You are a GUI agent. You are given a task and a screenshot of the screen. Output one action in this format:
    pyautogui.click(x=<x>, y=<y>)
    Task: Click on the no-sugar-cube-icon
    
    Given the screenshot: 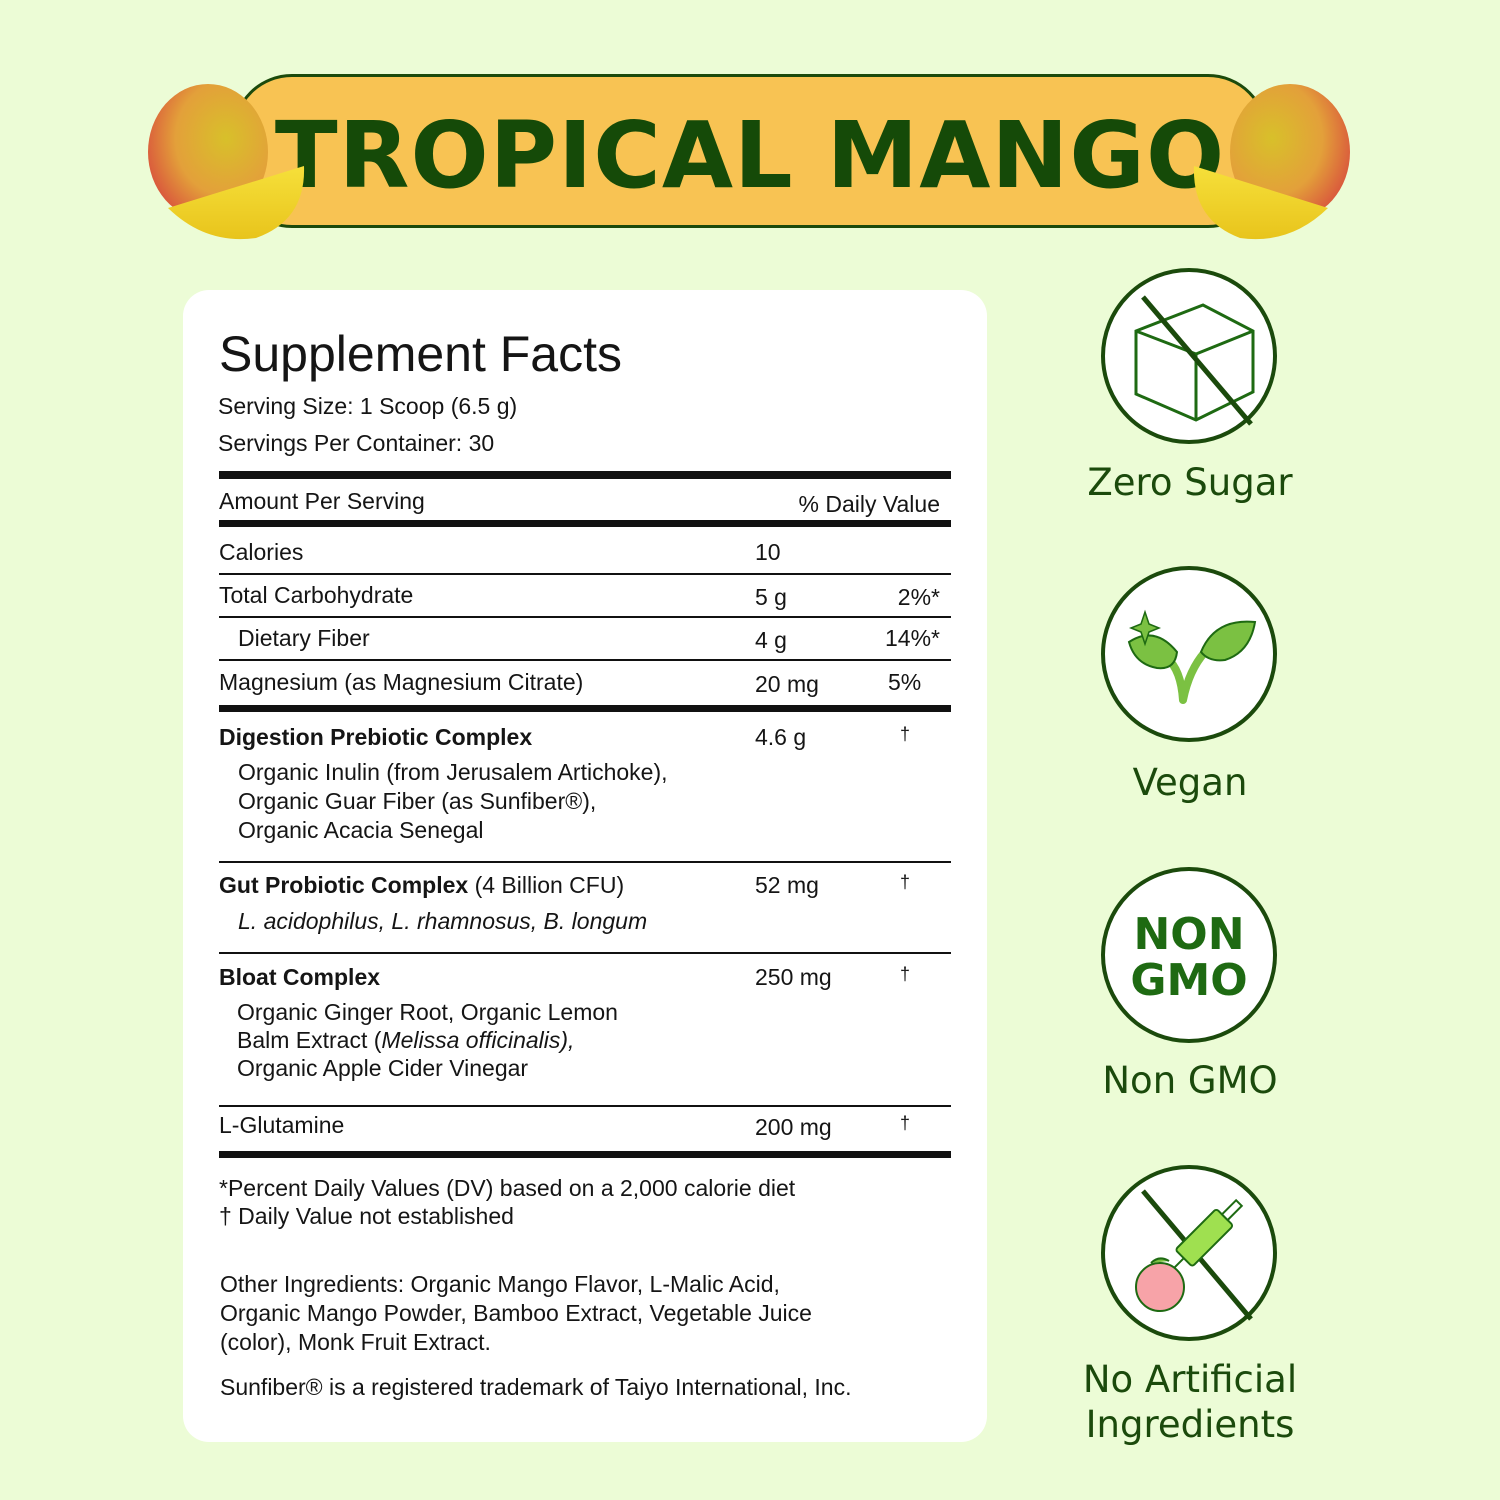 What is the action you would take?
    pyautogui.click(x=1189, y=356)
    